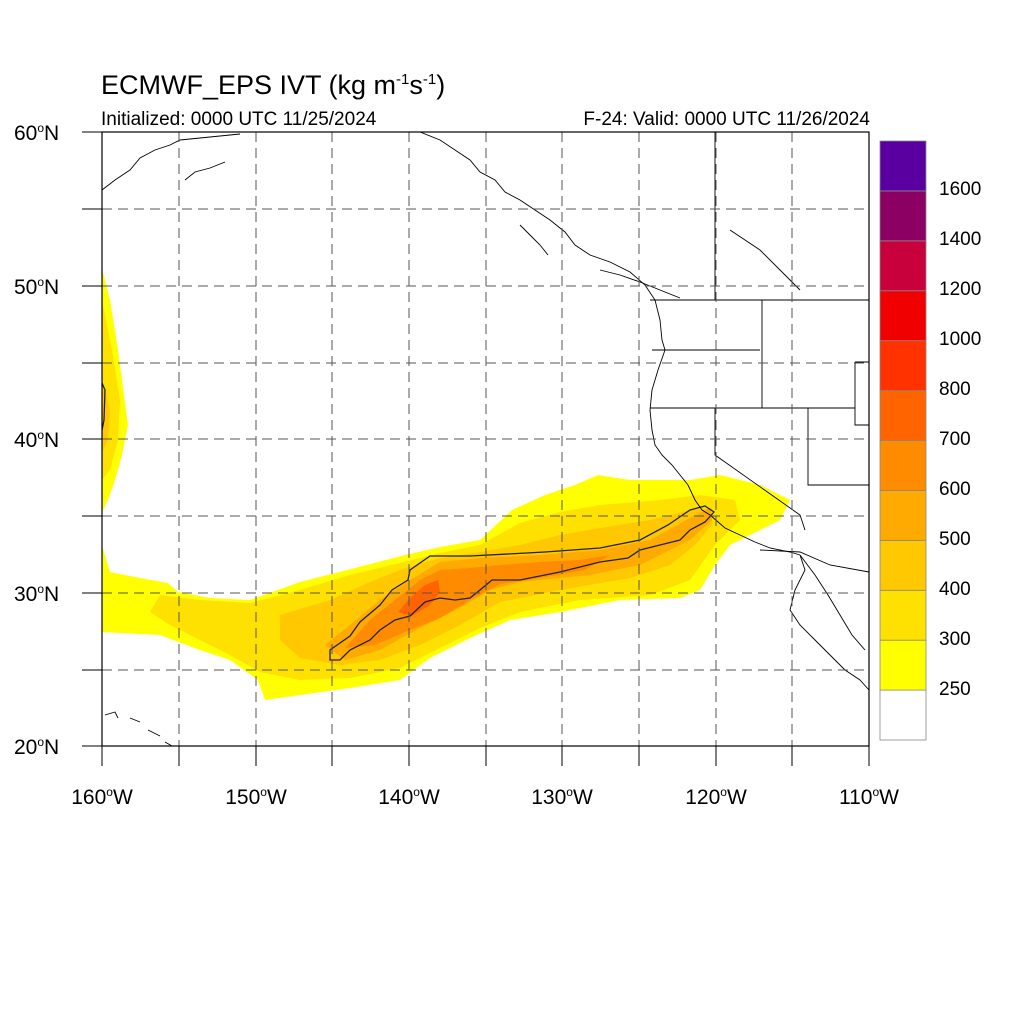 The image size is (1024, 1024). What do you see at coordinates (955, 639) in the screenshot?
I see `colorbar-label: 300` at bounding box center [955, 639].